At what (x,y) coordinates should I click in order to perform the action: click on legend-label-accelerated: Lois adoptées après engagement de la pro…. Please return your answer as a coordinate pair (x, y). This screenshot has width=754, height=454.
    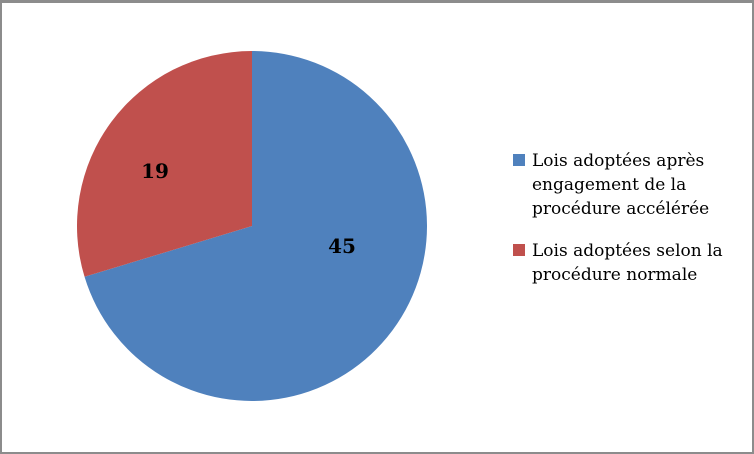
    Looking at the image, I should click on (621, 185).